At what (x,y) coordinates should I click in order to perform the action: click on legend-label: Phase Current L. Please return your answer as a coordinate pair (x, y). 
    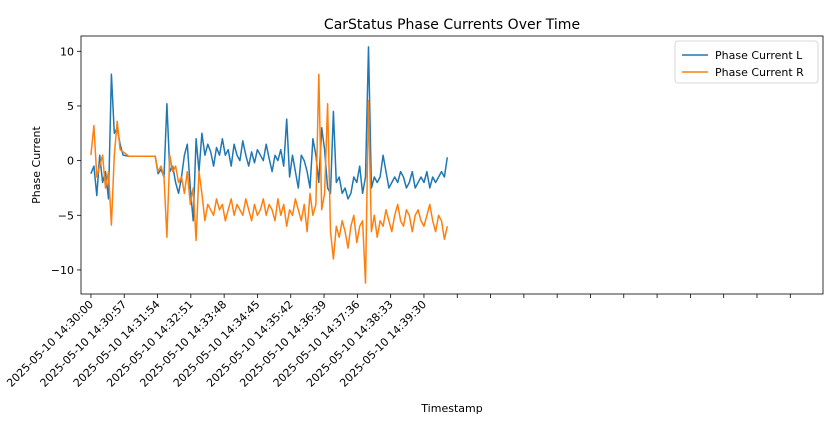
    Looking at the image, I should click on (759, 55).